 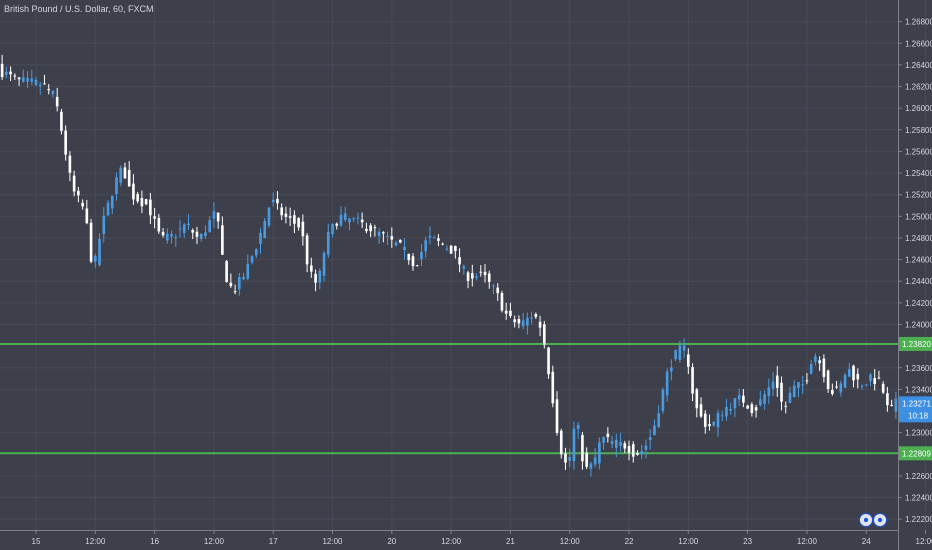 I want to click on time-tick-label: 21, so click(x=510, y=541).